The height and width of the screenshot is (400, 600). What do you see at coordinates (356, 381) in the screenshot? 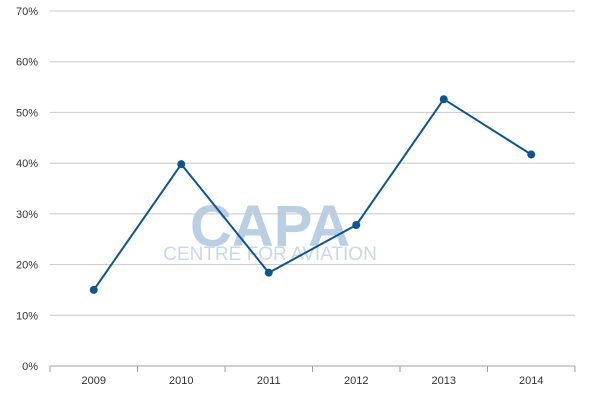
I see `x-tick-label: 2012` at bounding box center [356, 381].